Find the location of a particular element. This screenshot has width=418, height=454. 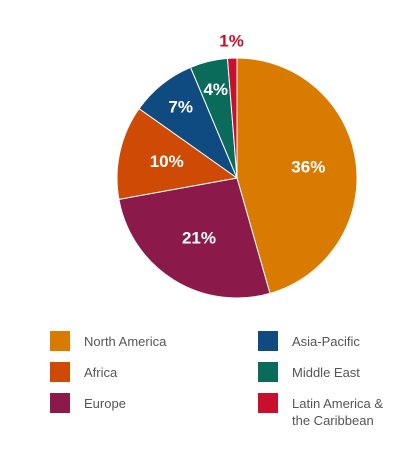

legend-item: Europe is located at coordinates (125, 403).